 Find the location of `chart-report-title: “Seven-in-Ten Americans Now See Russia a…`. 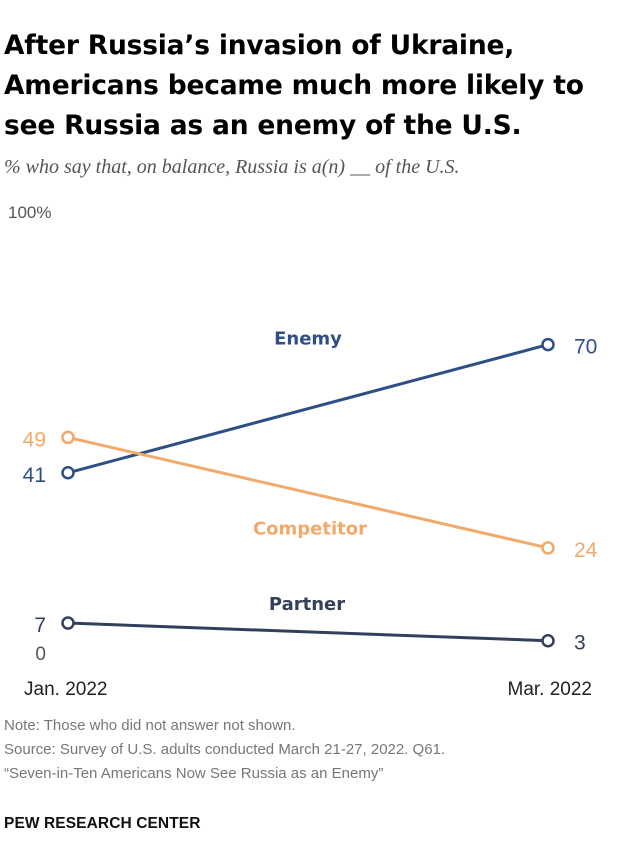

chart-report-title: “Seven-in-Ten Americans Now See Russia a… is located at coordinates (194, 773).